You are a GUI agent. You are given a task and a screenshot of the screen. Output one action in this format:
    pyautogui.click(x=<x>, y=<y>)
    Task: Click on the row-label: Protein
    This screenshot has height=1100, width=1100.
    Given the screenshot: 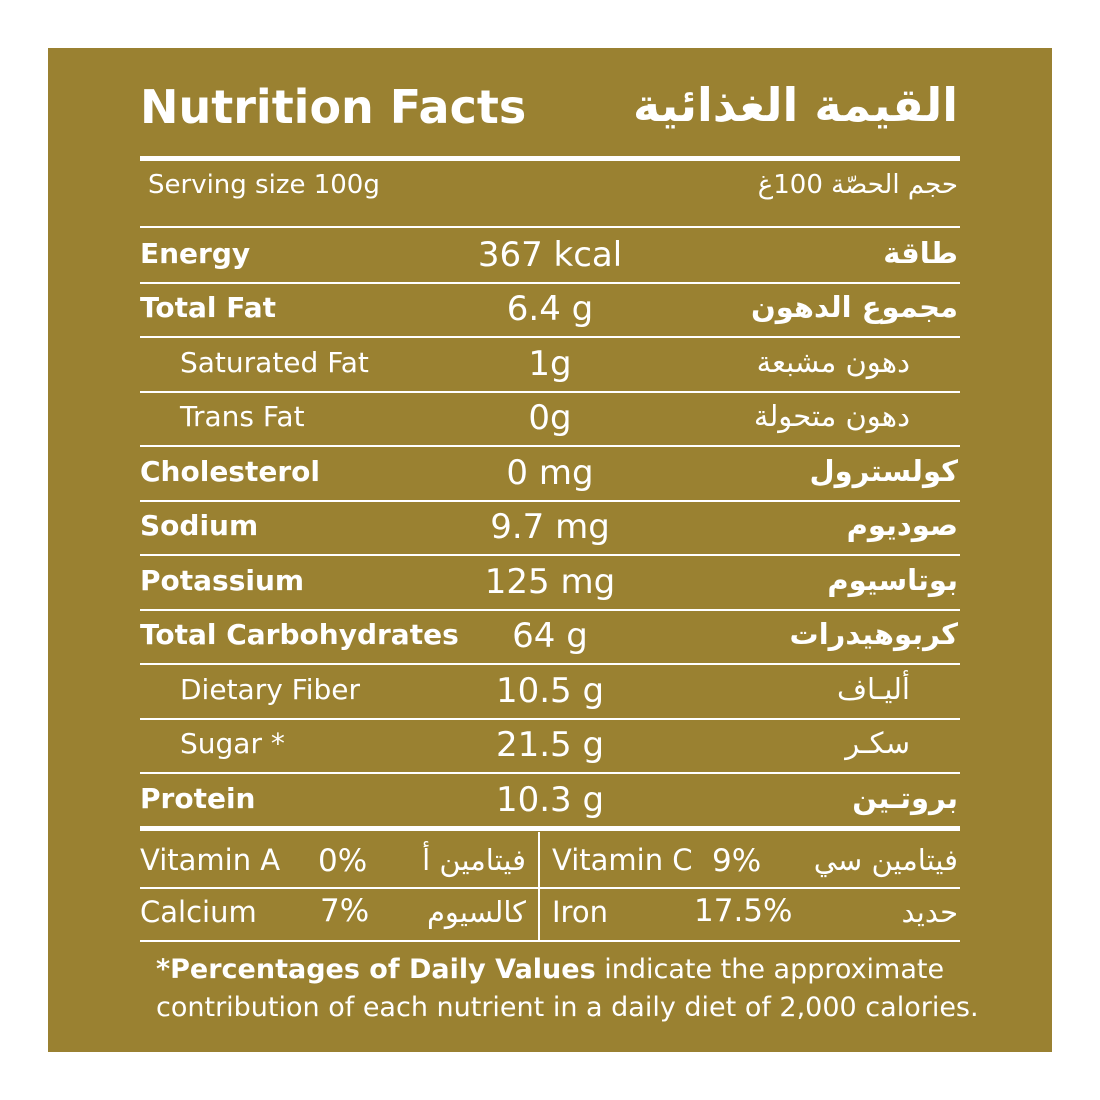 What is the action you would take?
    pyautogui.click(x=198, y=798)
    